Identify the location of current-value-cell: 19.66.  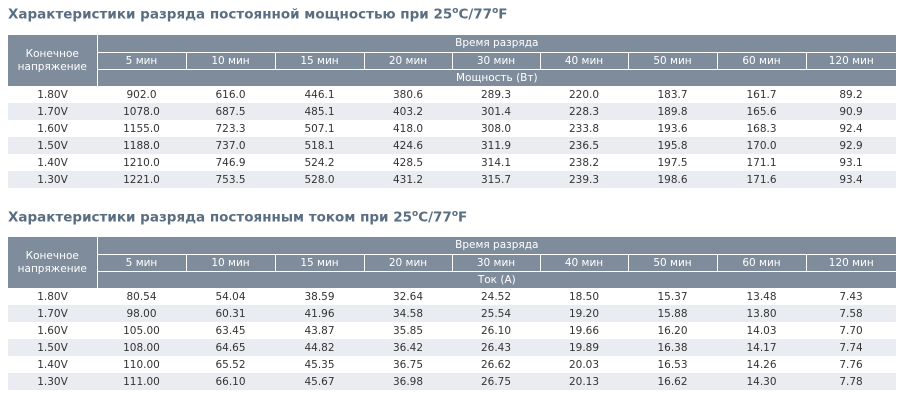
(584, 330).